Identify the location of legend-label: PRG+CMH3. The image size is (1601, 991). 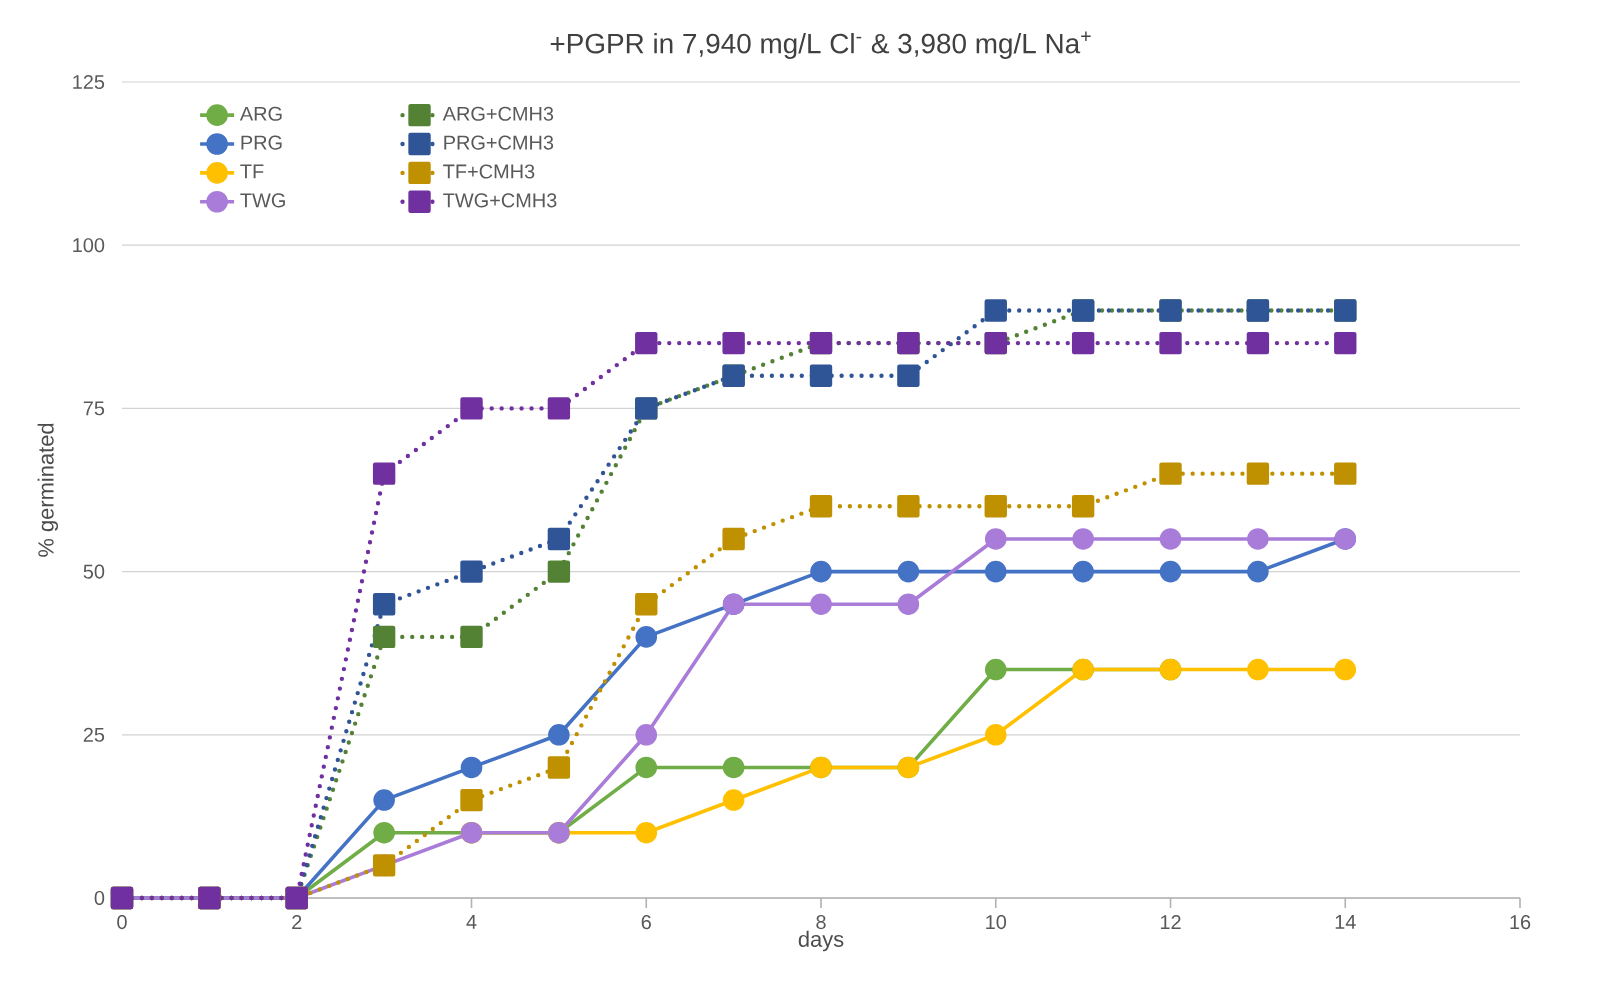
(499, 142).